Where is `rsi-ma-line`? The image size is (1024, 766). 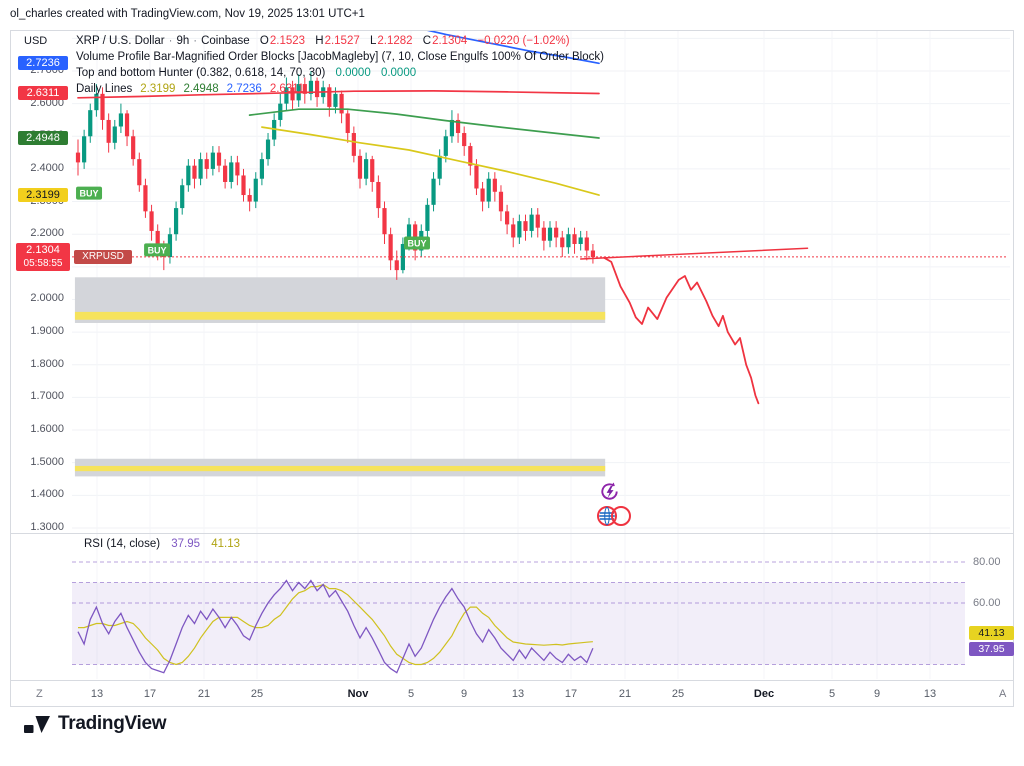 rsi-ma-line is located at coordinates (335, 624).